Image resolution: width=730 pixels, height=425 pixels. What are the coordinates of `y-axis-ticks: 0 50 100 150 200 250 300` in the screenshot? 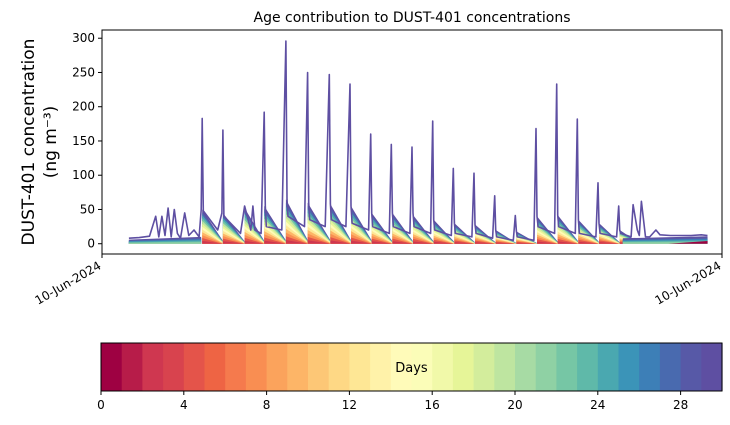 It's located at (87, 141).